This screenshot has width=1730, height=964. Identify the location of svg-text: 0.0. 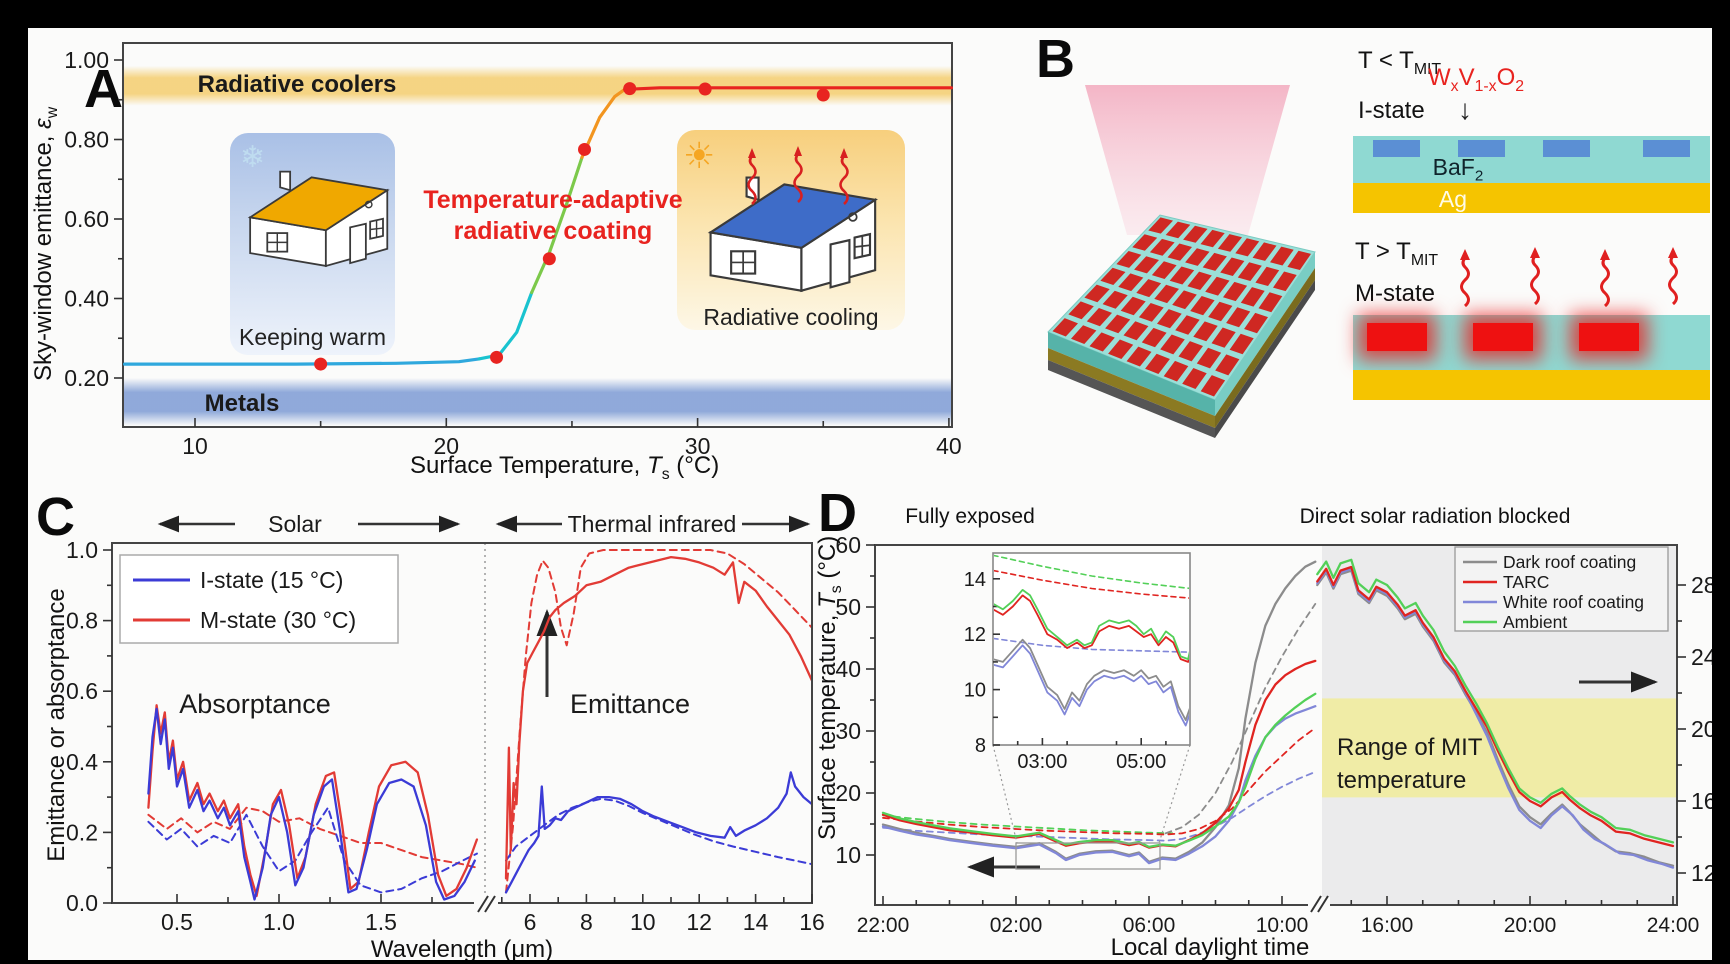
(82, 903).